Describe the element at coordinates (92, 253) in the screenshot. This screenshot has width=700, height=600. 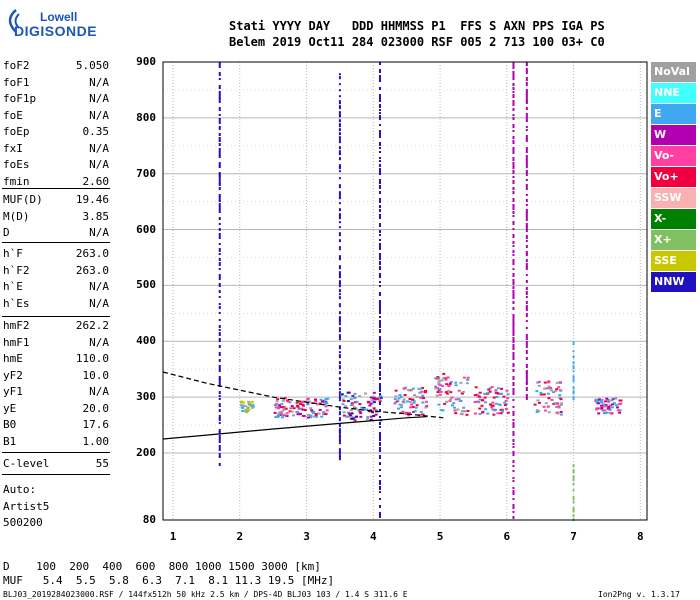
I see `param-value: 263.0` at that location.